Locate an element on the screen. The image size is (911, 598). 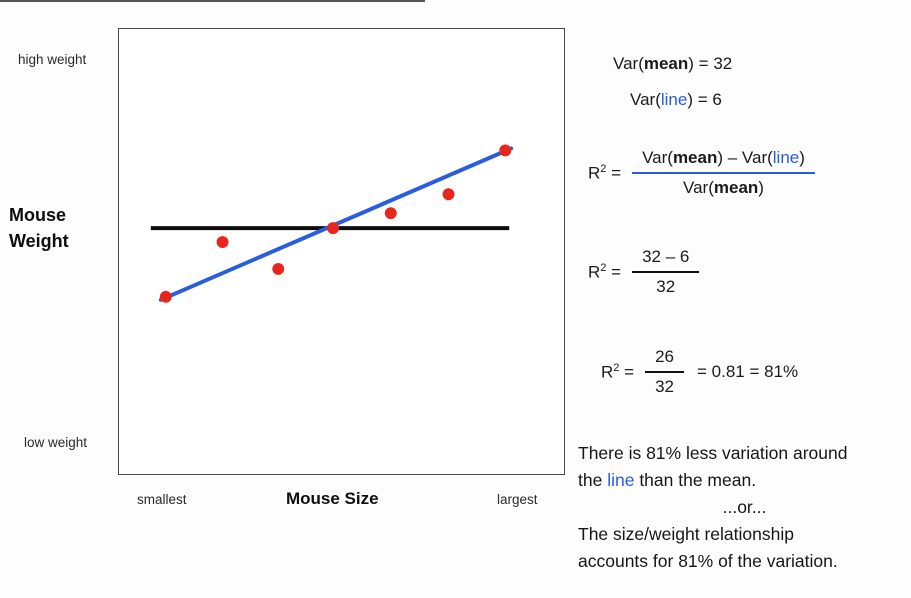
var-mean-prefix: Var( is located at coordinates (628, 63).